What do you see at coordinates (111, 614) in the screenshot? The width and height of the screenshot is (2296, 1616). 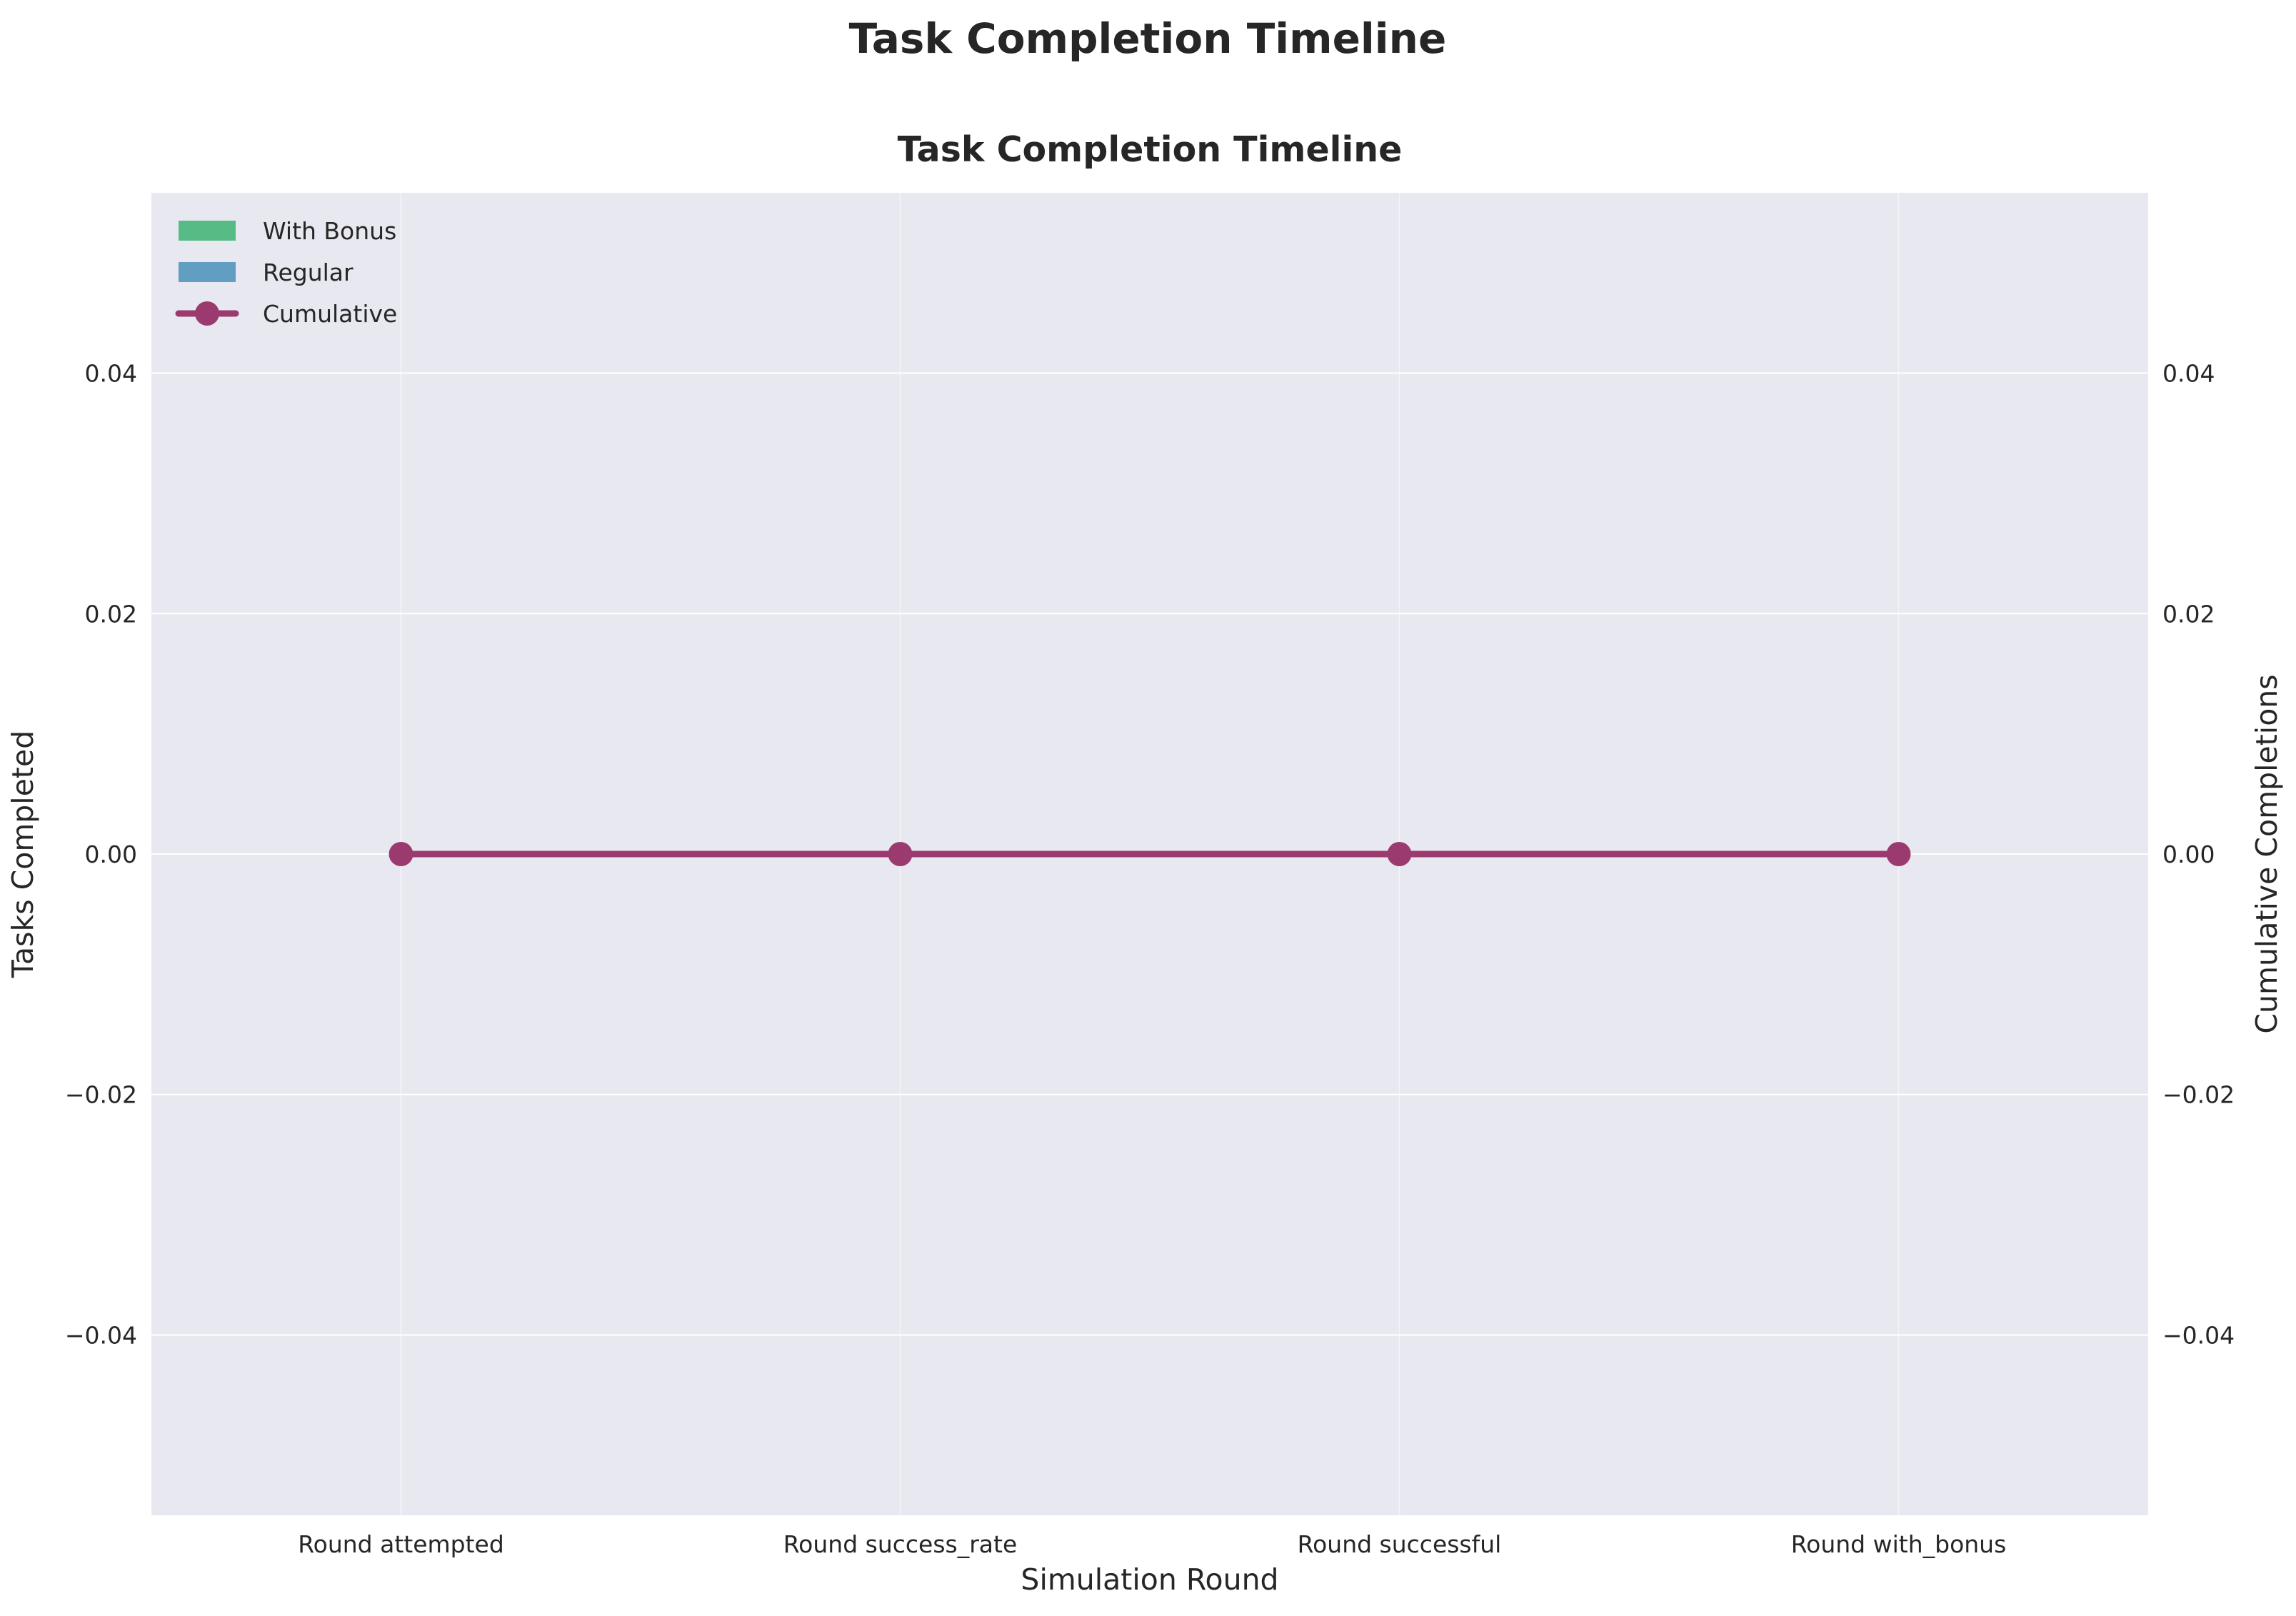 I see `y-tick-label: 0.02` at bounding box center [111, 614].